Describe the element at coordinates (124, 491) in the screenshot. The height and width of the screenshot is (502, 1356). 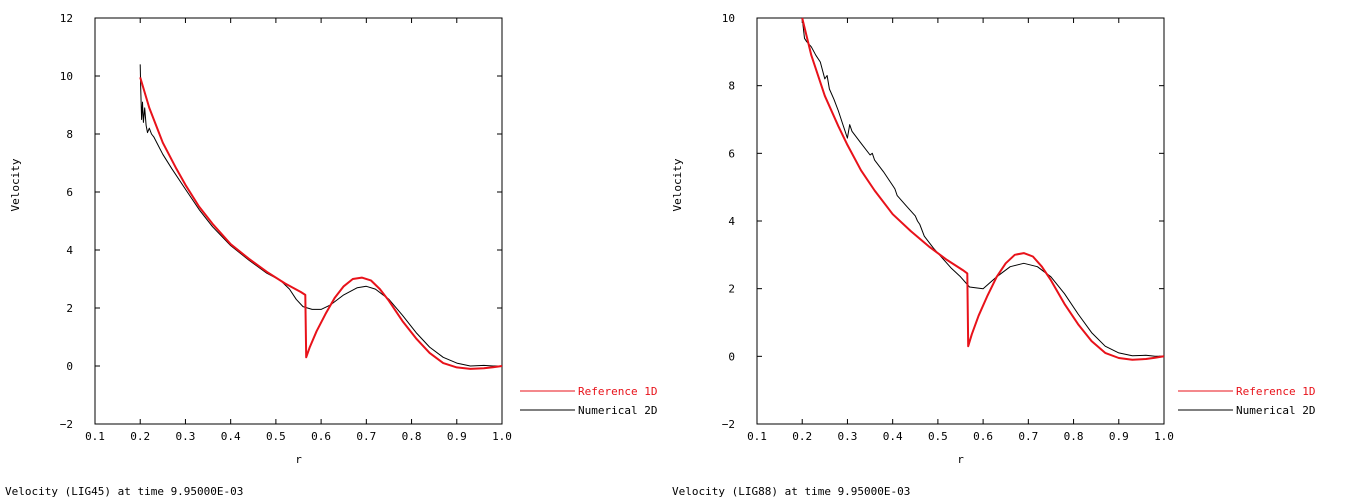
I see `plot-caption: Velocity (LIG45) at time 9.95000E-03` at that location.